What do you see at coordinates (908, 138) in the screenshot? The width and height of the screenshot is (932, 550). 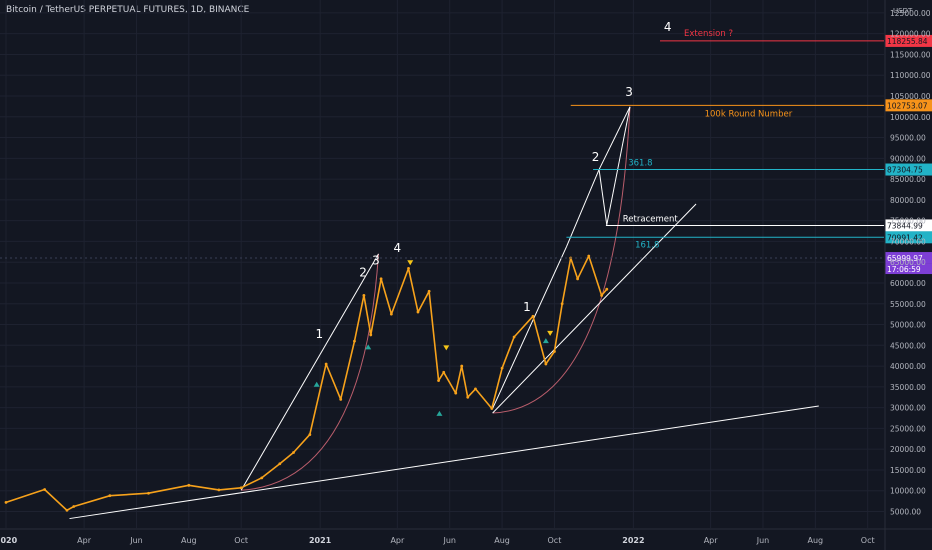 I see `y-tick-label: 95000.00` at bounding box center [908, 138].